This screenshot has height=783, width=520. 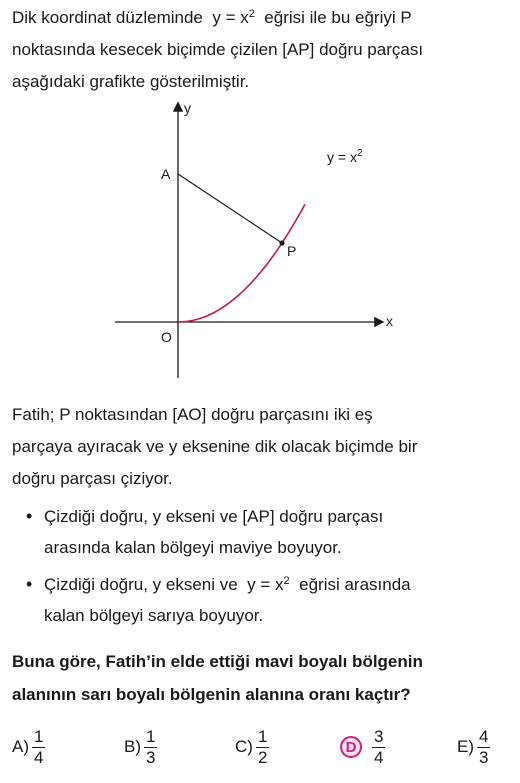 I want to click on segment-ap, so click(x=230, y=208).